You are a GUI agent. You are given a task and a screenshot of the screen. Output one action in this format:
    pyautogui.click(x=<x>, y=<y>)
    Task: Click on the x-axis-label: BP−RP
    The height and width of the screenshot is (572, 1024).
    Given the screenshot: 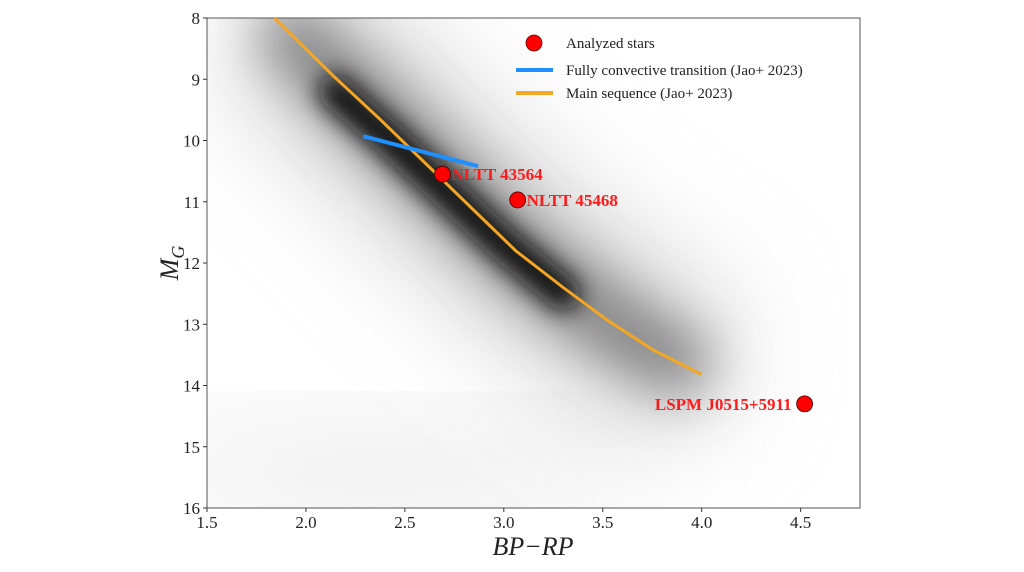 What is the action you would take?
    pyautogui.click(x=532, y=546)
    